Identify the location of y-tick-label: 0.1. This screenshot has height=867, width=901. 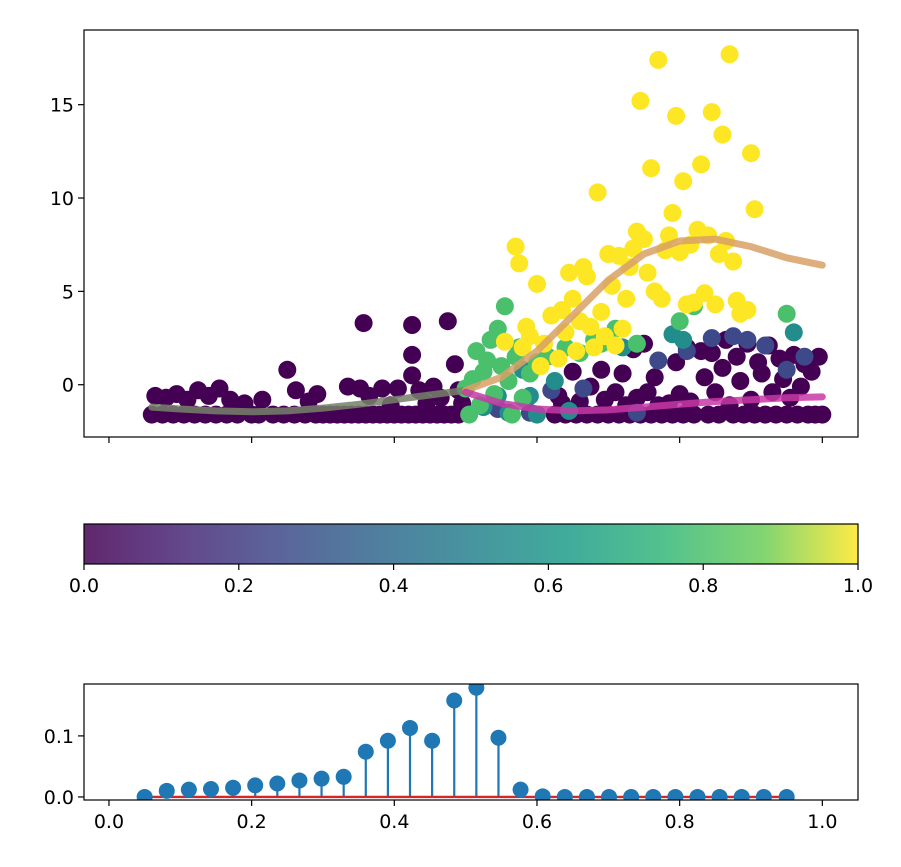
(59, 737).